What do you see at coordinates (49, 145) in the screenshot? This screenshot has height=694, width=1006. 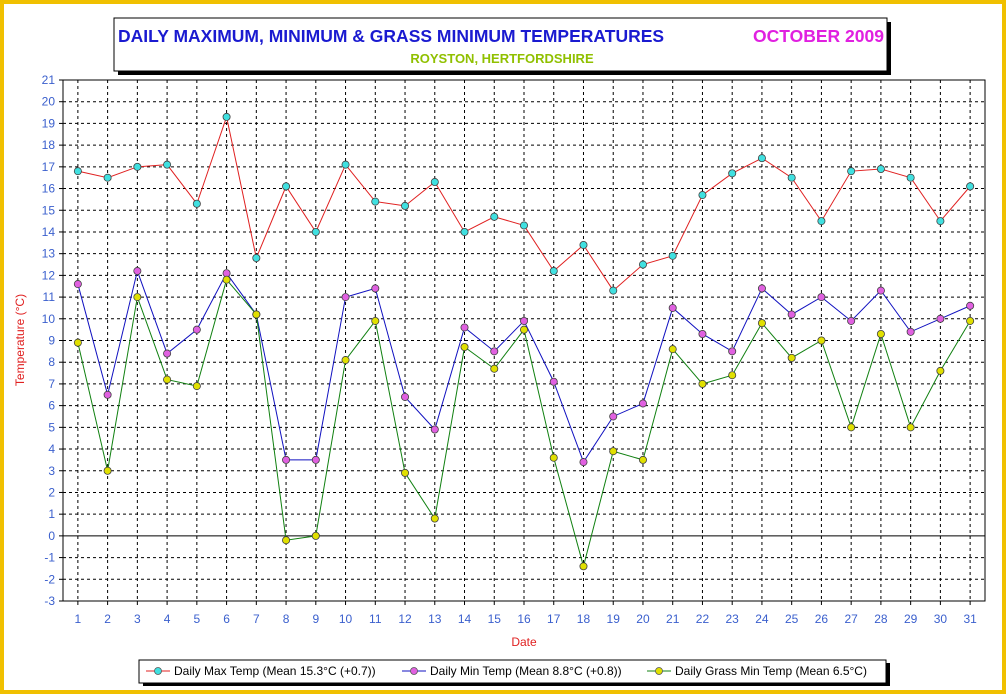 I see `y-tick-label: 18` at bounding box center [49, 145].